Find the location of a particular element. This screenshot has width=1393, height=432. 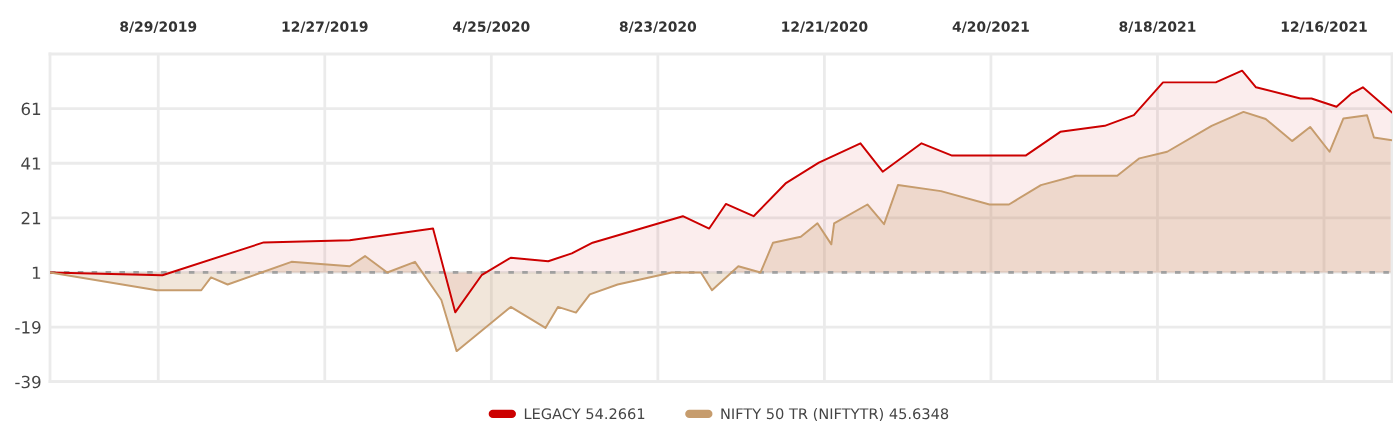

y-tick-label: 61 is located at coordinates (31, 109).